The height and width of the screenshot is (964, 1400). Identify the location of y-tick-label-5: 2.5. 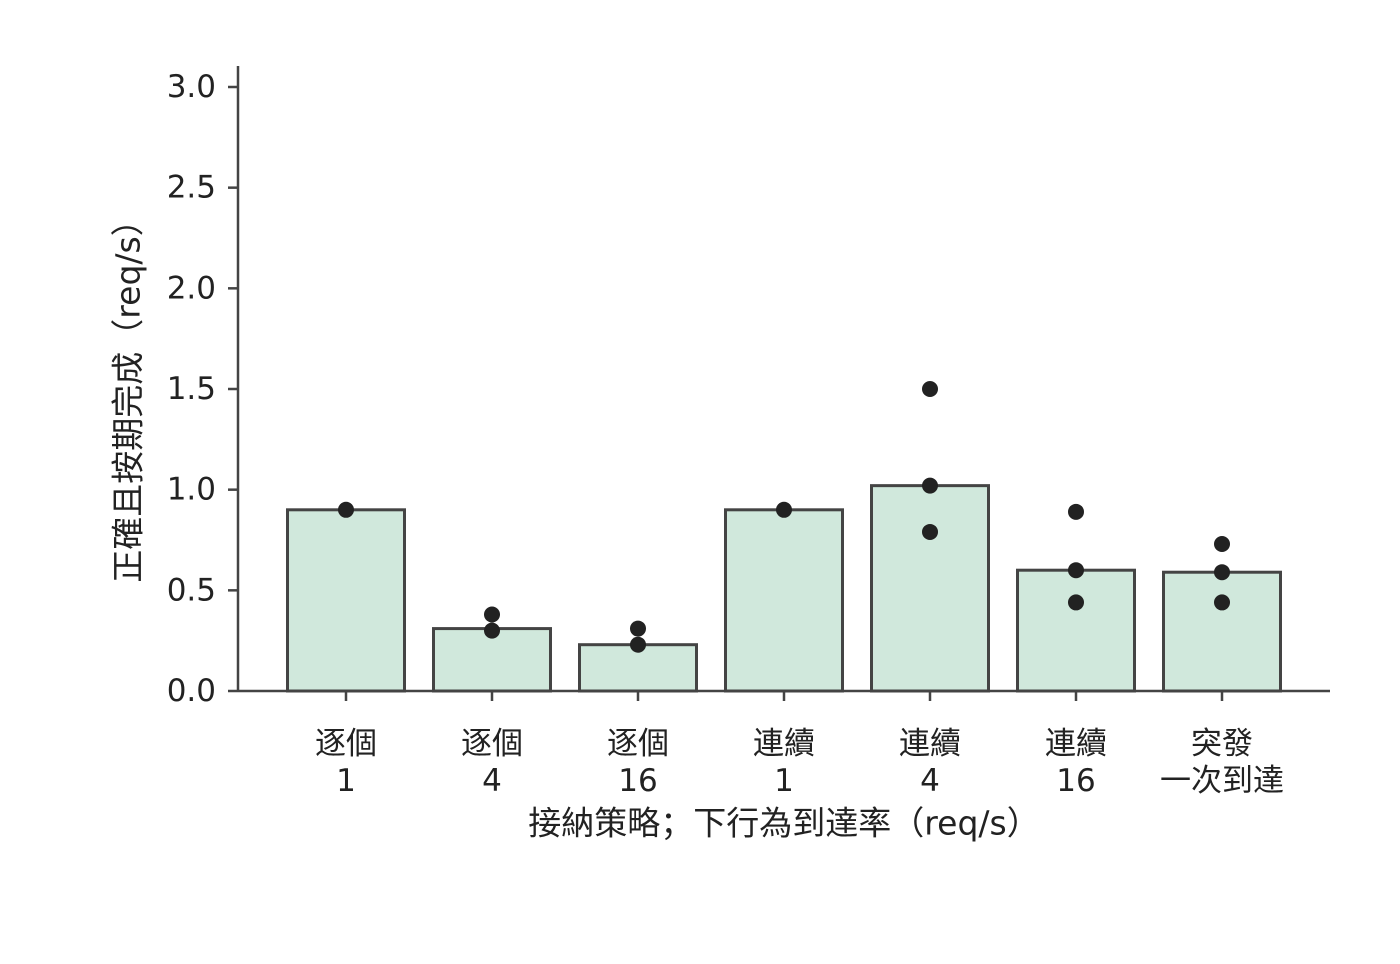
(191, 188).